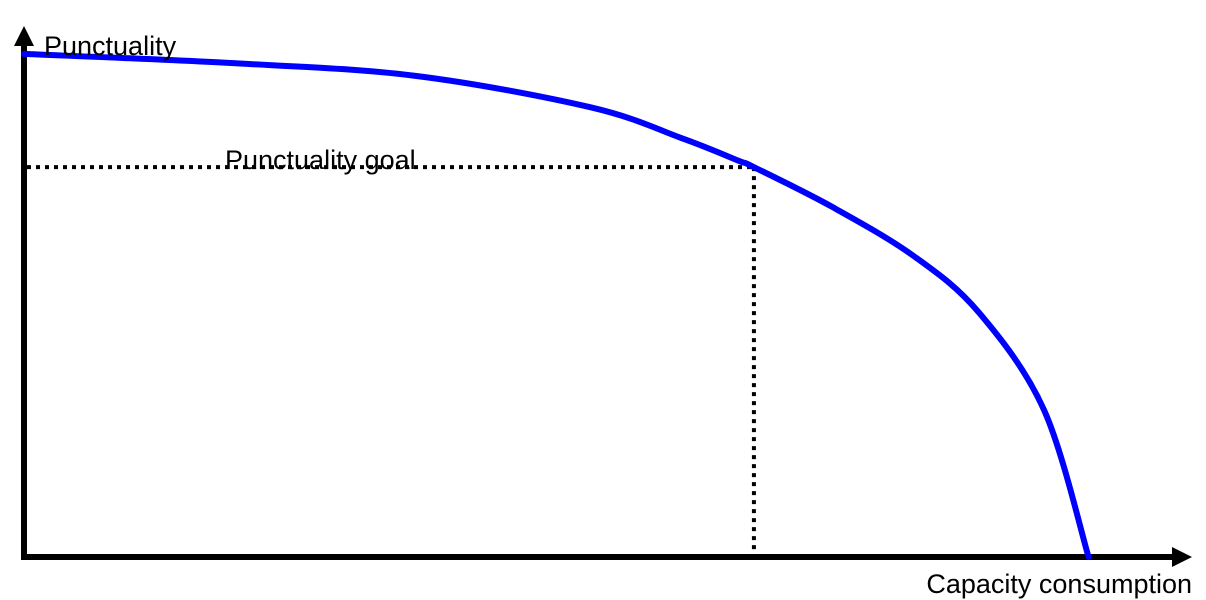 The image size is (1206, 600). What do you see at coordinates (320, 160) in the screenshot?
I see `punctuality-goal-label: Punctuality goal` at bounding box center [320, 160].